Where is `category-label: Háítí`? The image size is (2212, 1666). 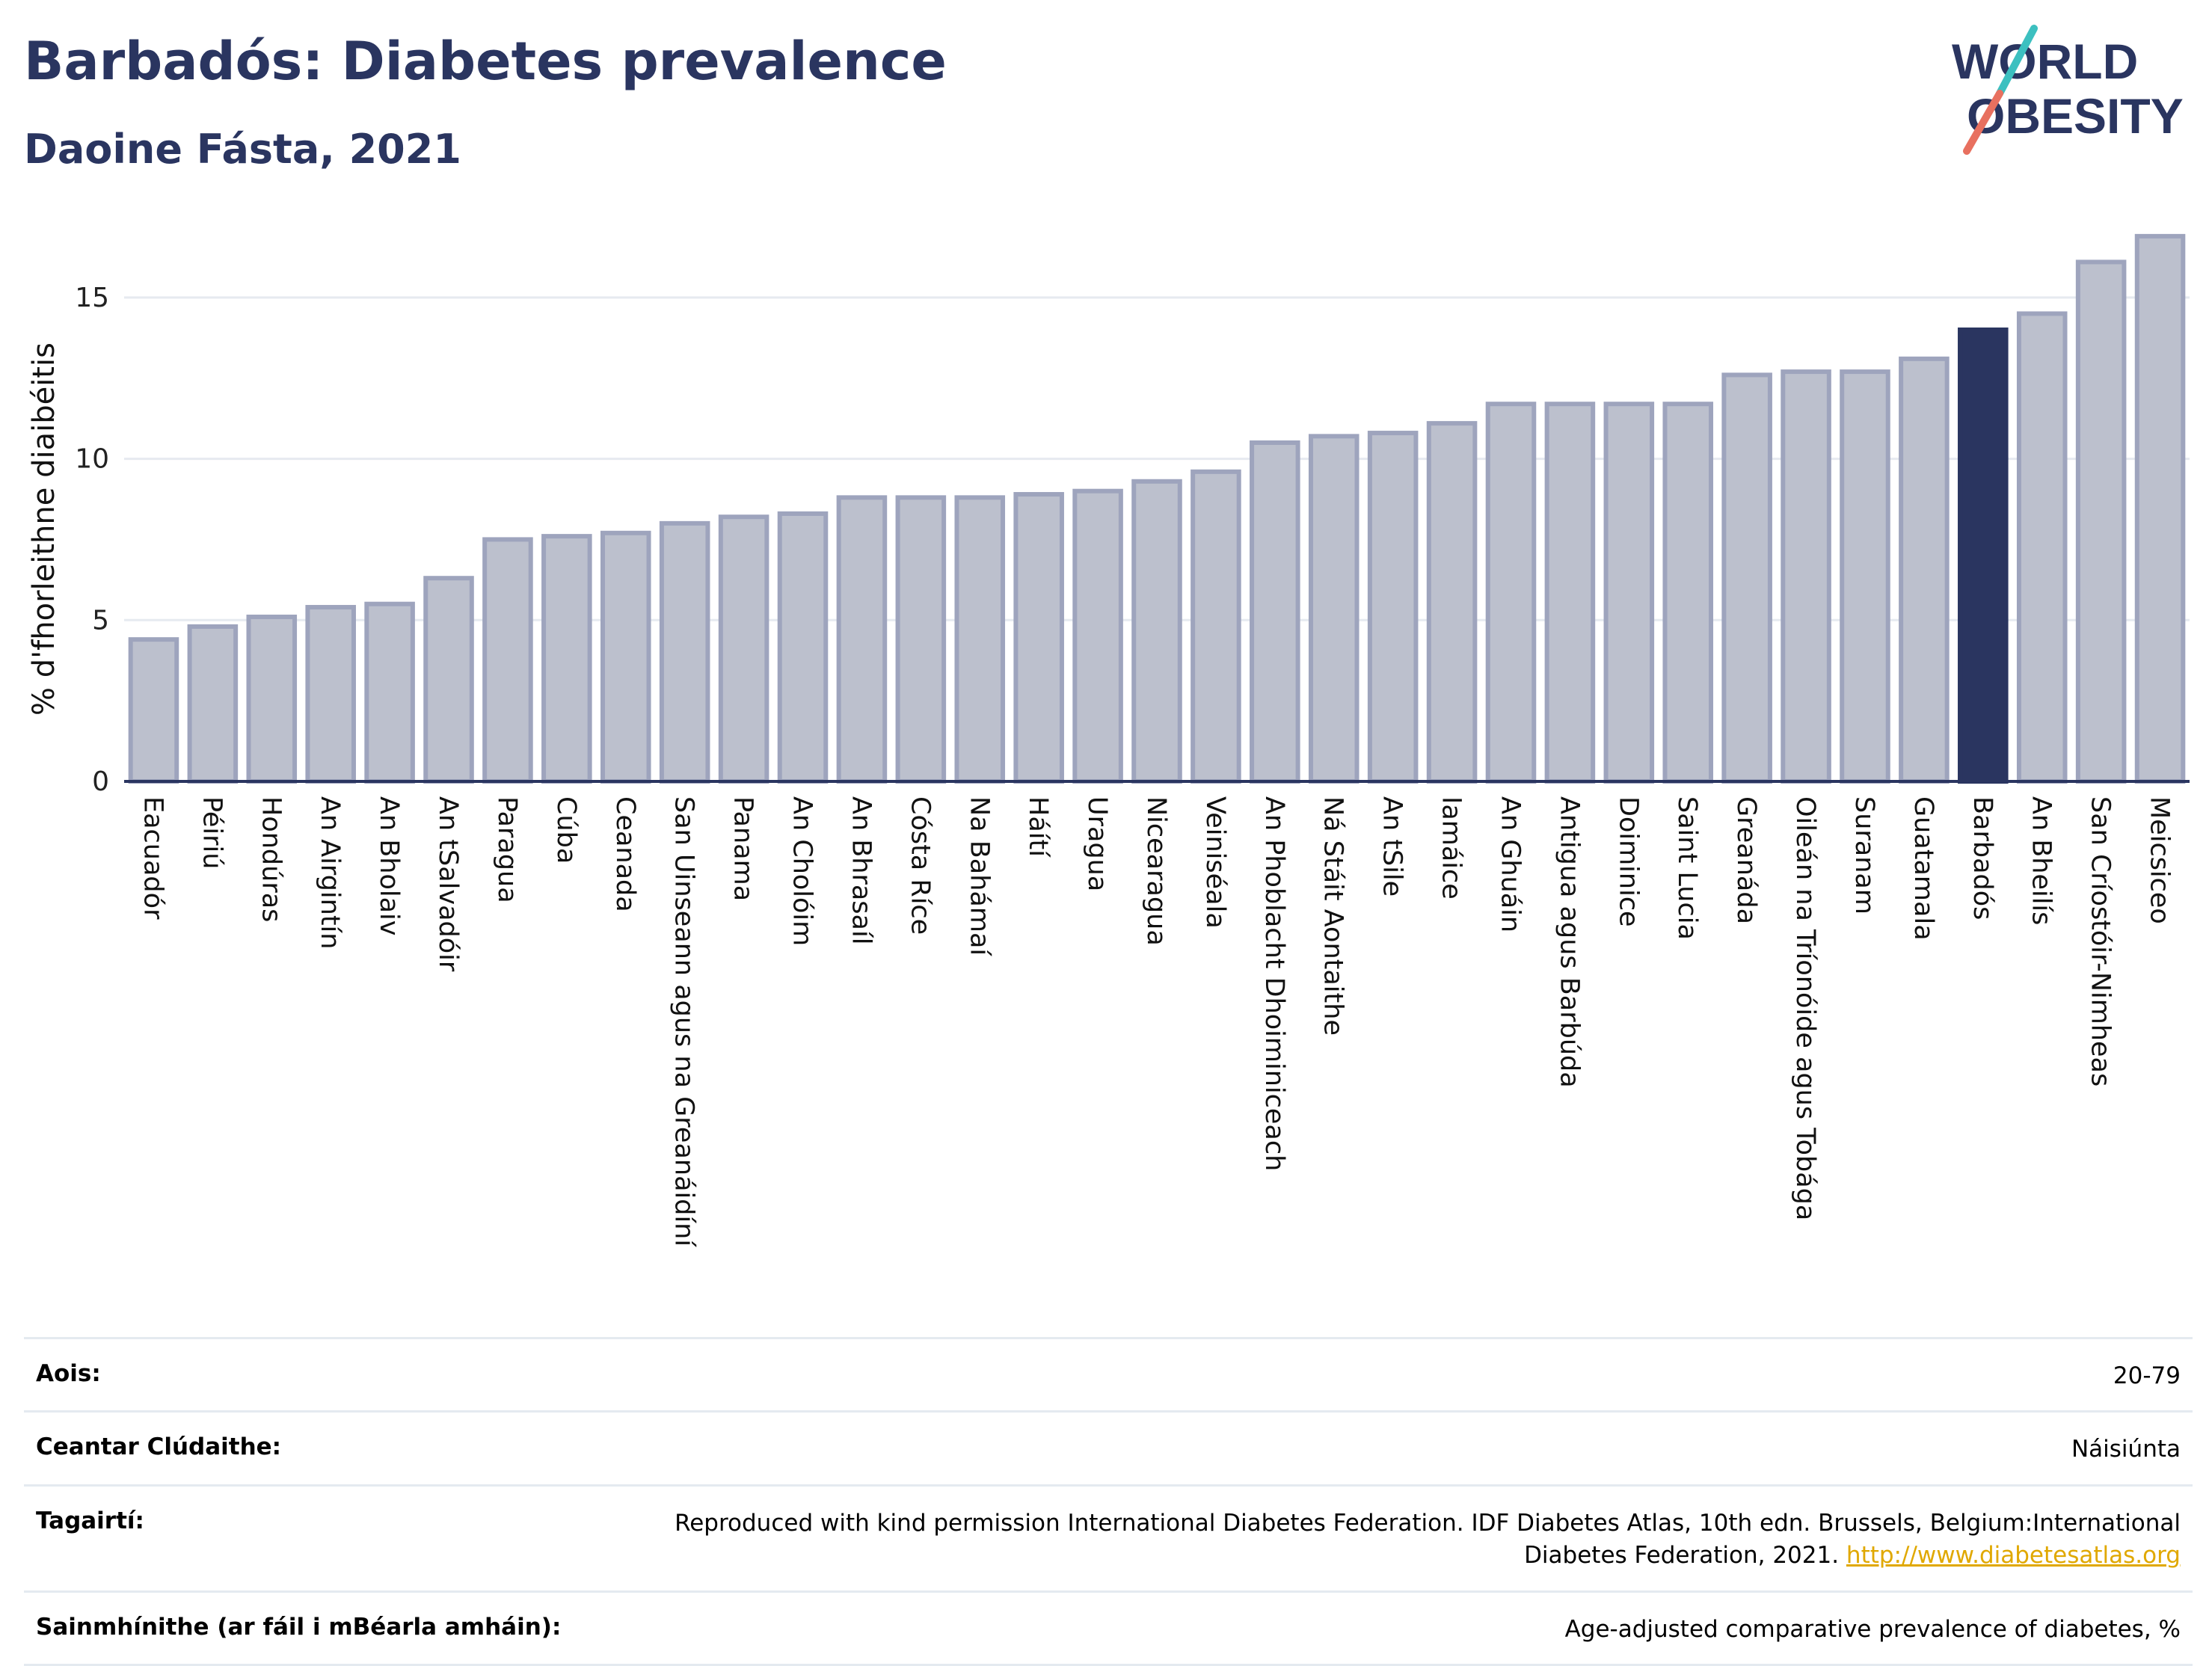 category-label: Háítí is located at coordinates (1038, 827).